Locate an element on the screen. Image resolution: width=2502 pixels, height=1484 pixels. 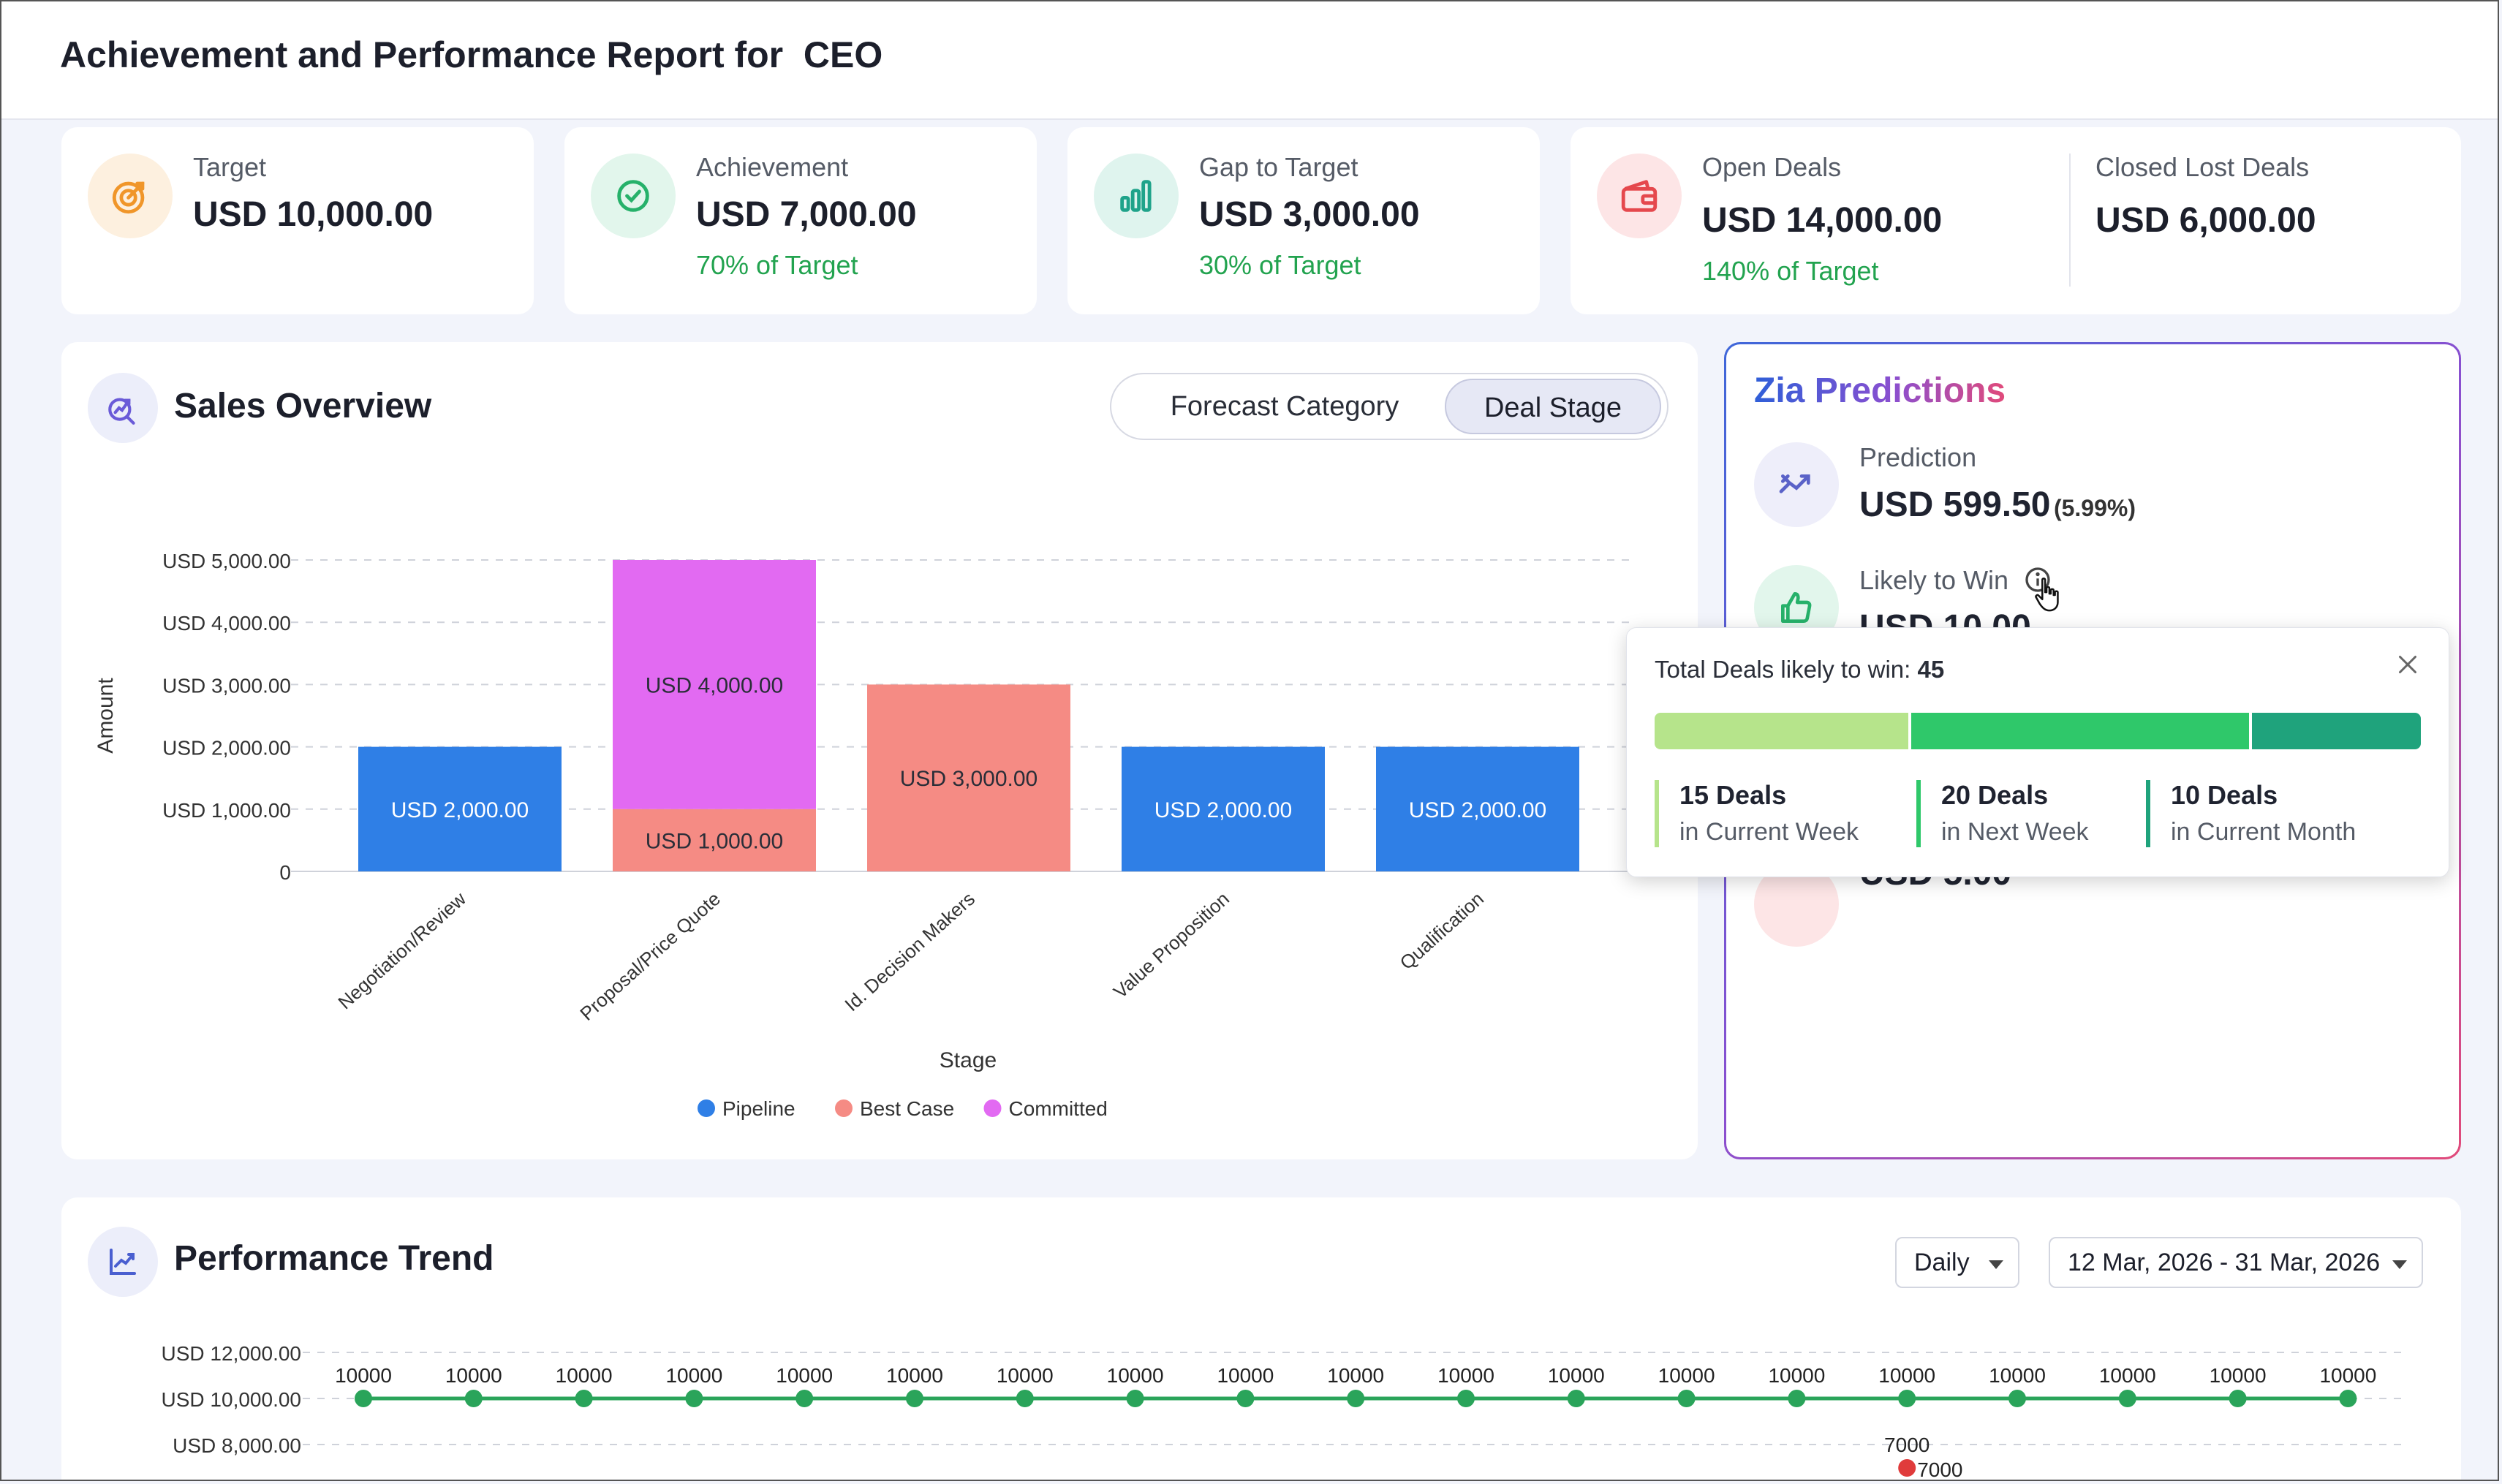
x-tick-label: Proposal/Price Quote is located at coordinates (650, 956).